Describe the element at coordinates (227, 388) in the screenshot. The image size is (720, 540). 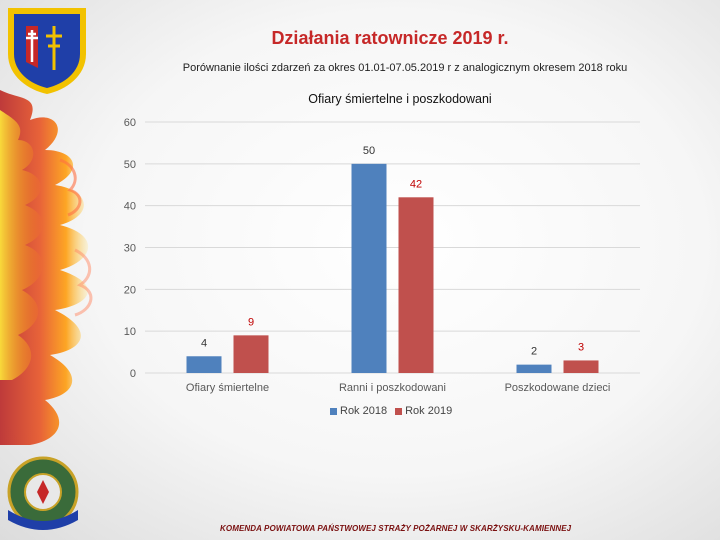
I see `x-tick-label: Ofiary śmiertelne` at that location.